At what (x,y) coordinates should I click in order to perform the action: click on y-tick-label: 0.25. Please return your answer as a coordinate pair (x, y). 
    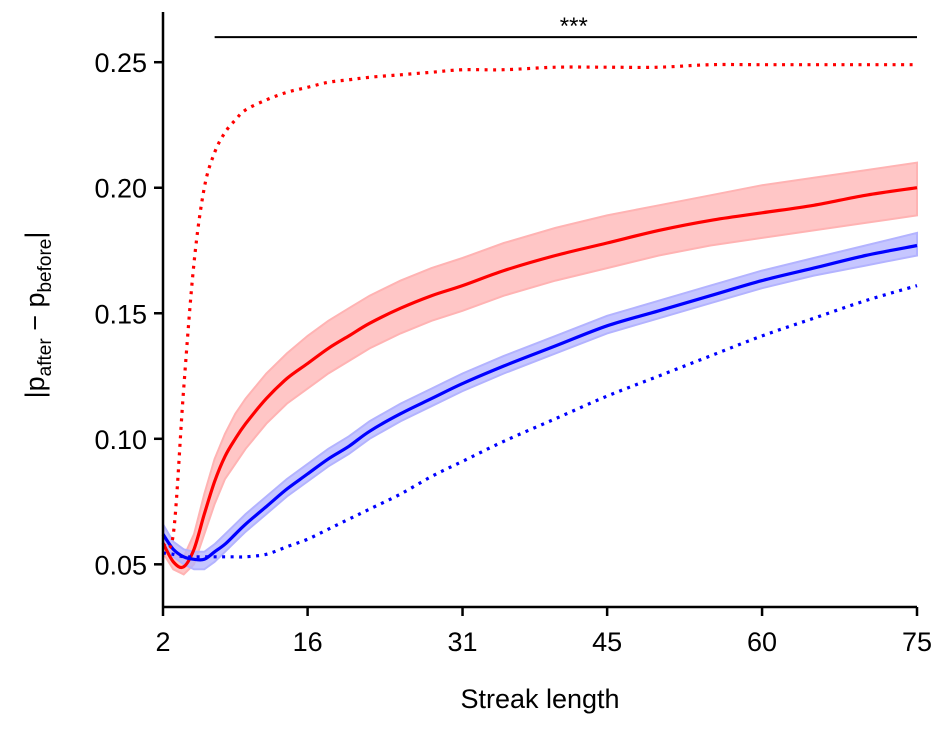
    Looking at the image, I should click on (120, 63).